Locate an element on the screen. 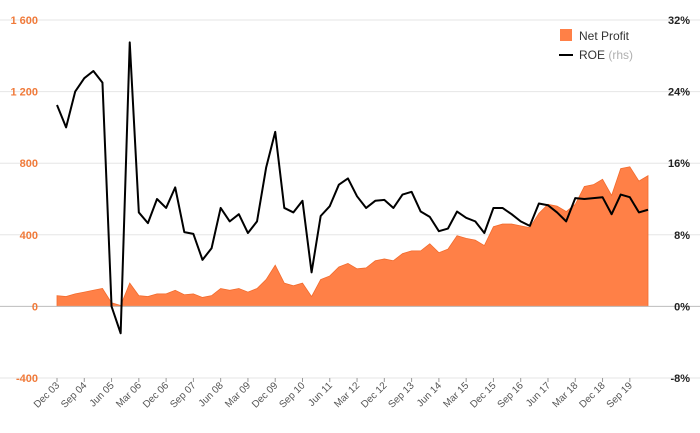  left-tick-label-3: 800 is located at coordinates (29, 164).